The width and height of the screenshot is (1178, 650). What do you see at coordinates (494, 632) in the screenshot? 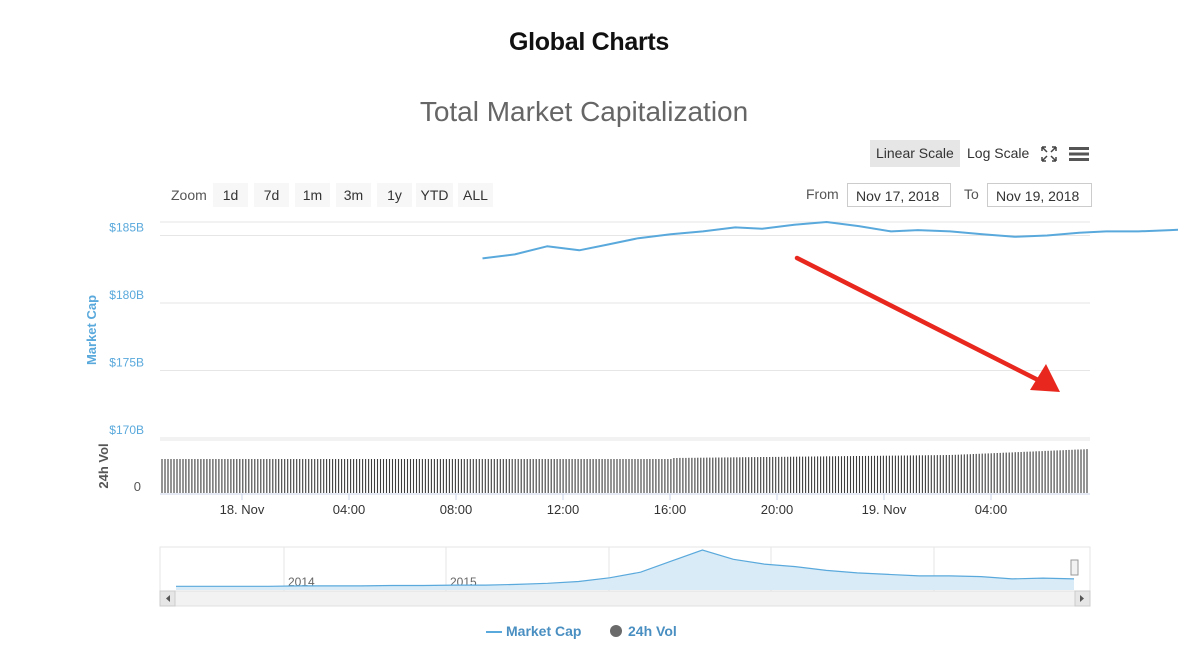
I see `legend-line-icon` at bounding box center [494, 632].